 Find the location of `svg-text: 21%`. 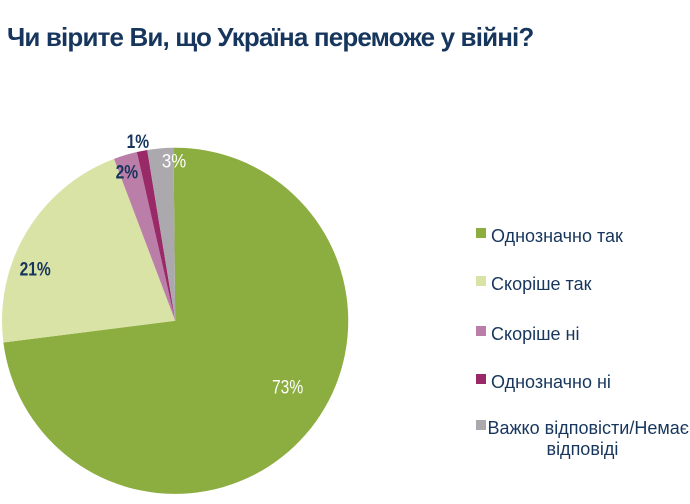

svg-text: 21% is located at coordinates (35, 269).